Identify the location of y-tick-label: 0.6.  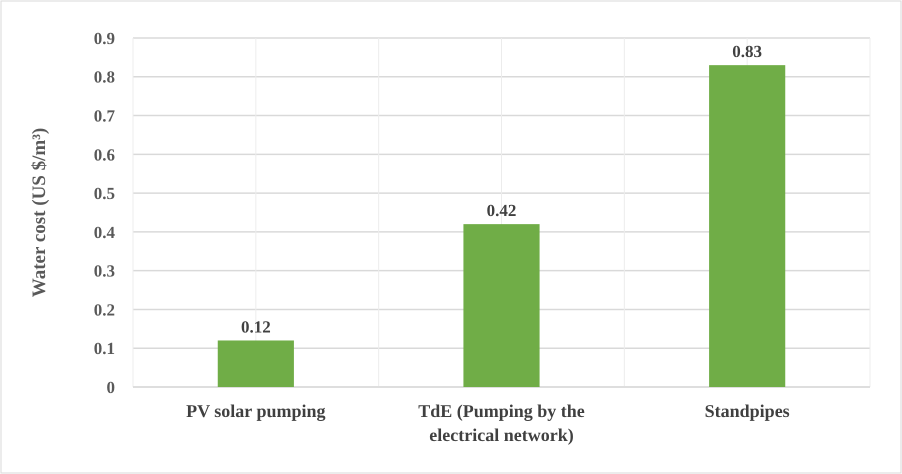
(104, 154).